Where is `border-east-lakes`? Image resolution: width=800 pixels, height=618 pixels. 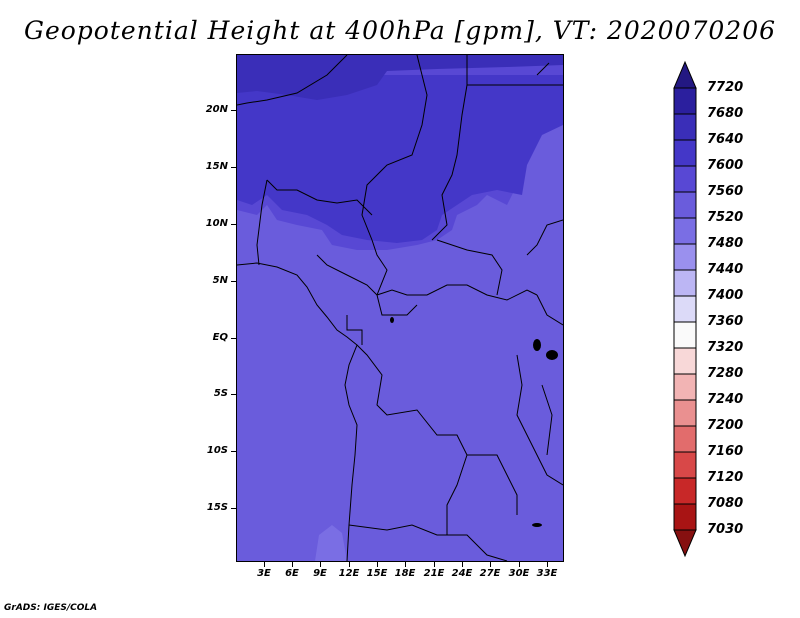 border-east-lakes is located at coordinates (539, 420).